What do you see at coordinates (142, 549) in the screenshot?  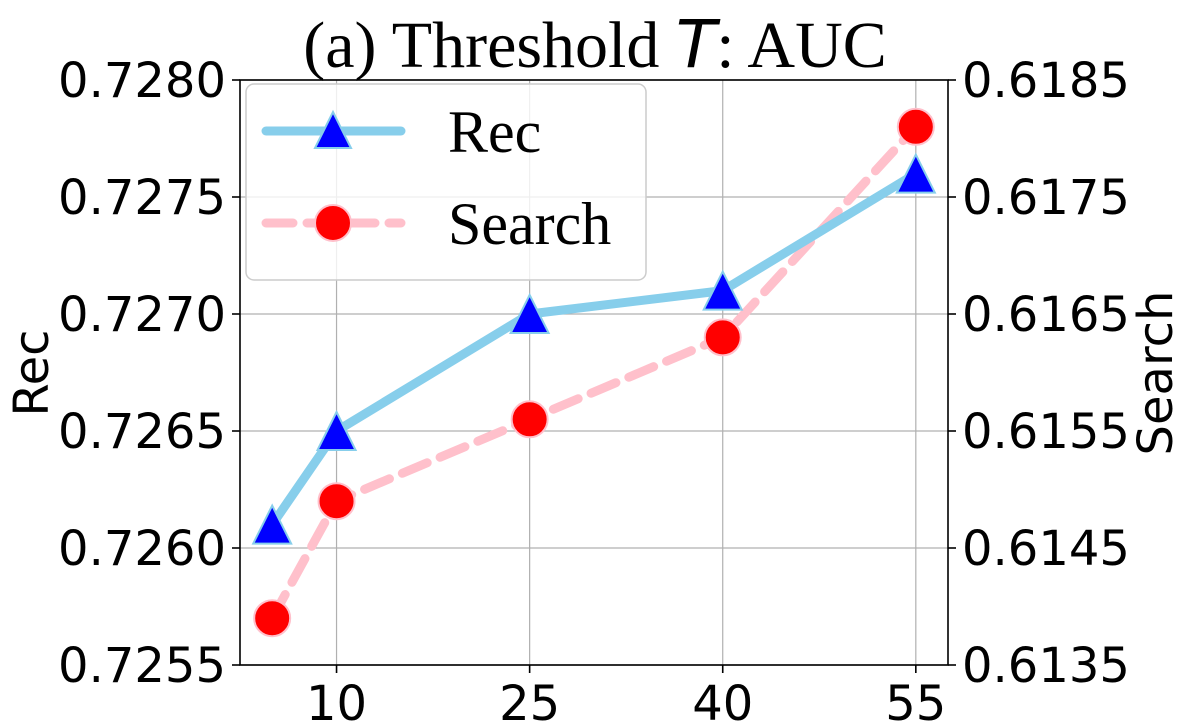 I see `left-tick-label: 0.7260` at bounding box center [142, 549].